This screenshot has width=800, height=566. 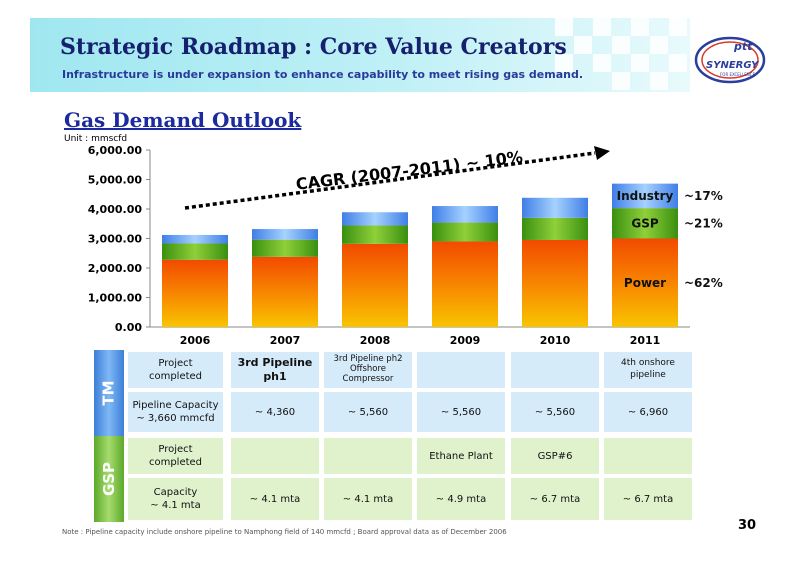 What do you see at coordinates (703, 223) in the screenshot?
I see `share-label-gsp: ~21%` at bounding box center [703, 223].